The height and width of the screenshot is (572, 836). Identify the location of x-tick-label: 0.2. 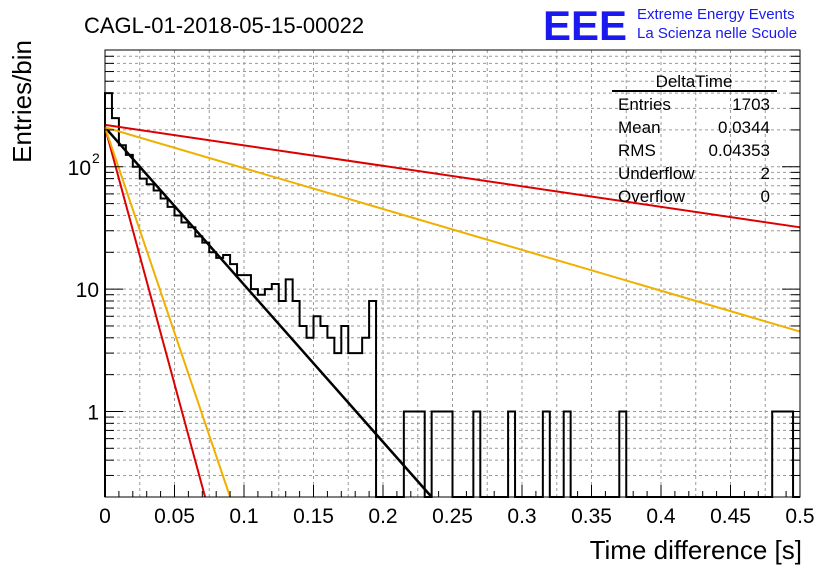
(382, 516).